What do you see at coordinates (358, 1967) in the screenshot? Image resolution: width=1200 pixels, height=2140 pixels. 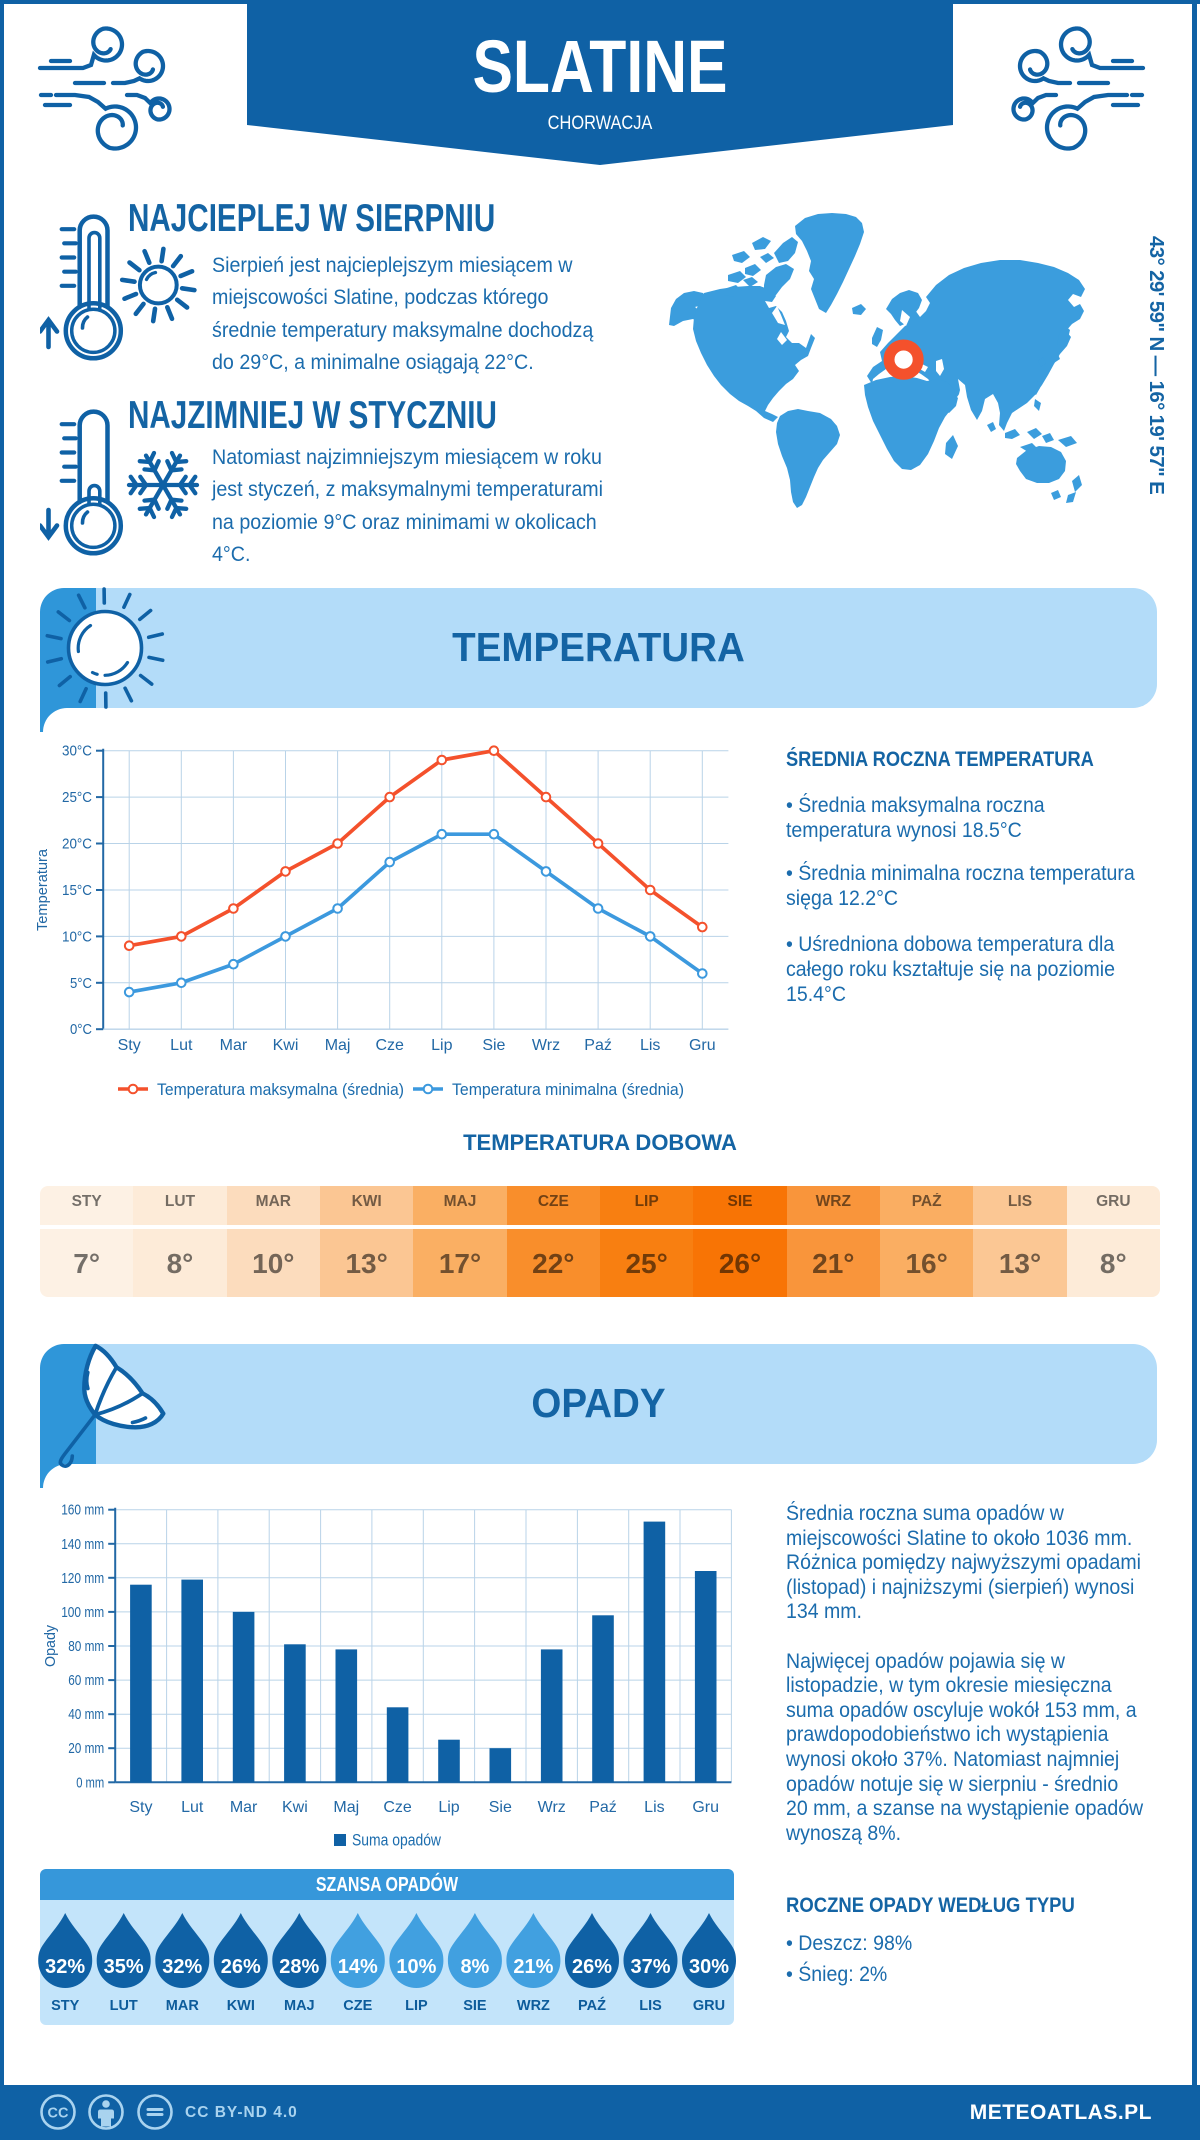 I see `svg-text: 14%` at bounding box center [358, 1967].